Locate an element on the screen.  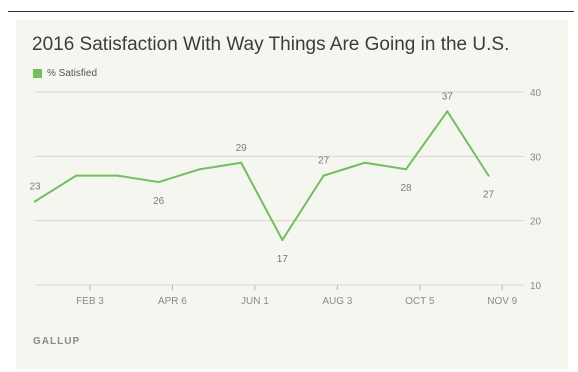
x-tick-label: NOV 9 is located at coordinates (502, 301).